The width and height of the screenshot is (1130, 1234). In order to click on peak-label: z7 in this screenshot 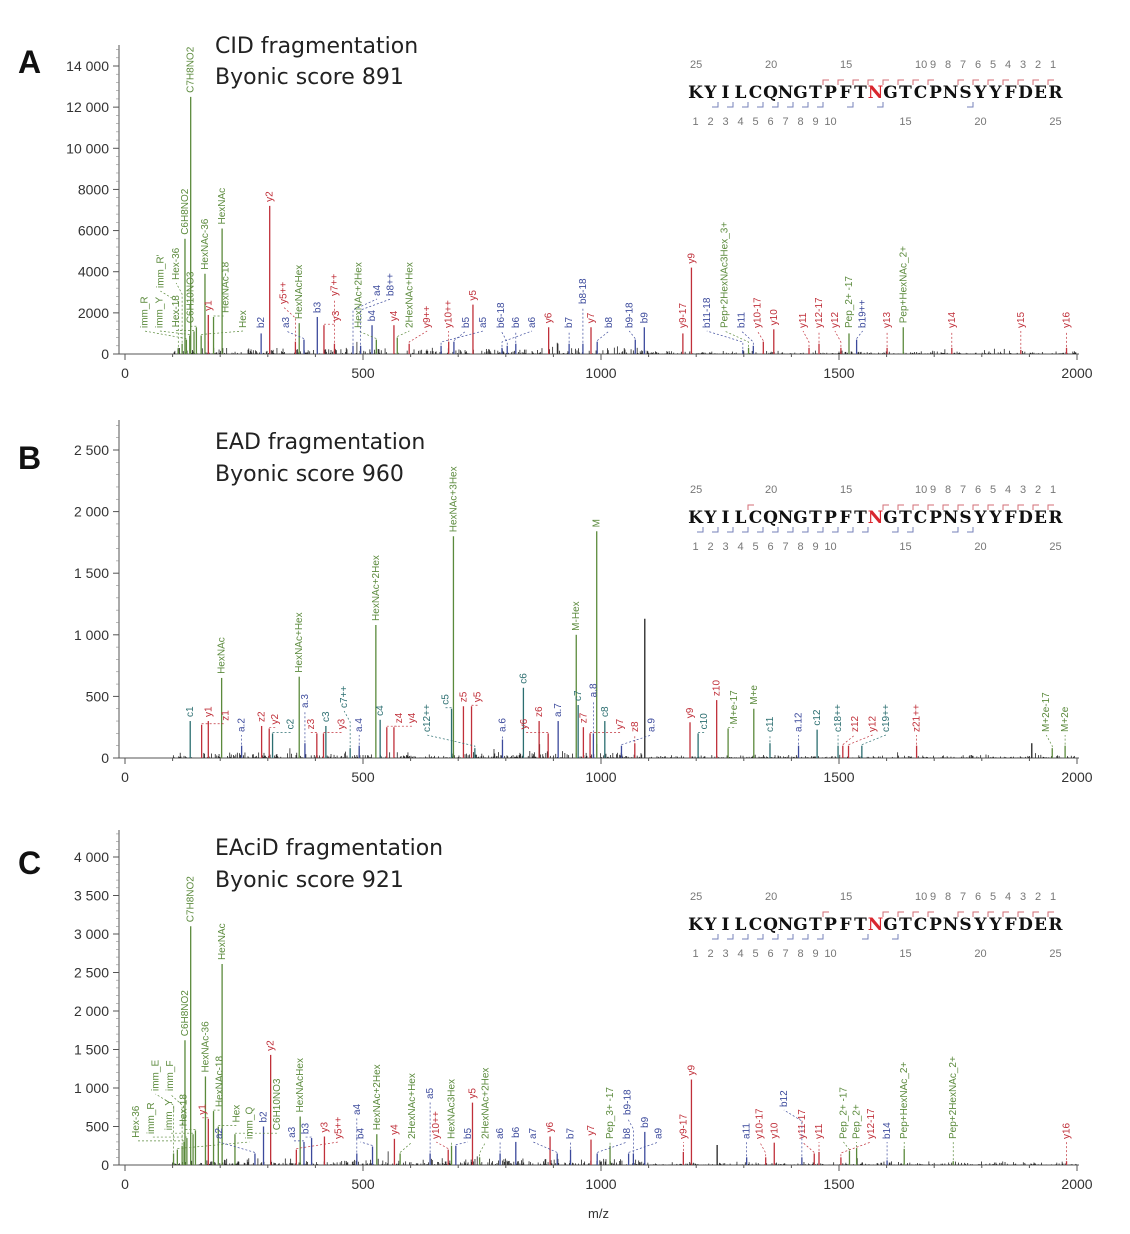, I will do `click(583, 717)`.